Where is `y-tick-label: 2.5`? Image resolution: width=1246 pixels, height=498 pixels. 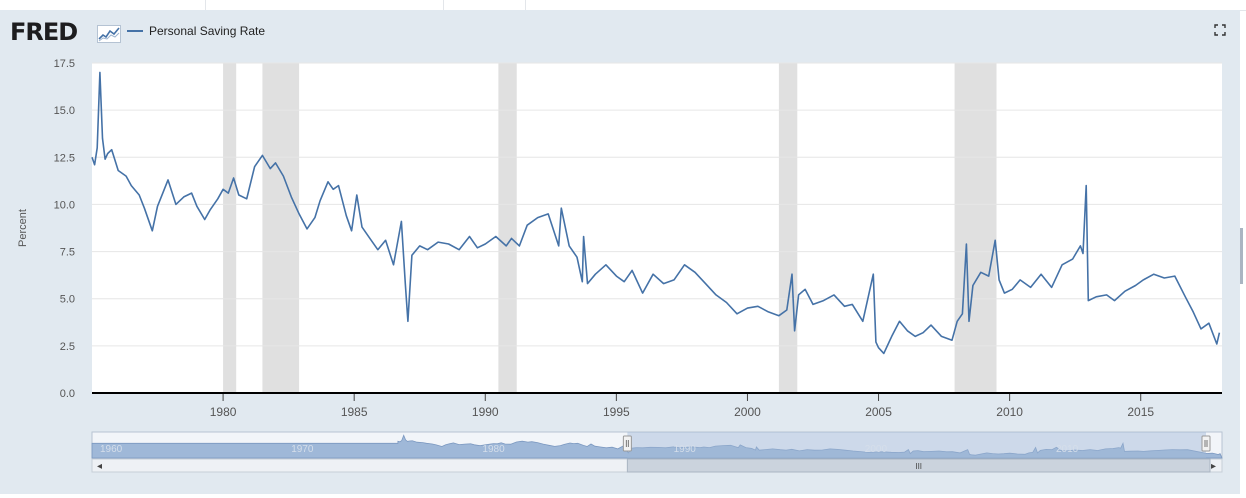 y-tick-label: 2.5 is located at coordinates (67, 347).